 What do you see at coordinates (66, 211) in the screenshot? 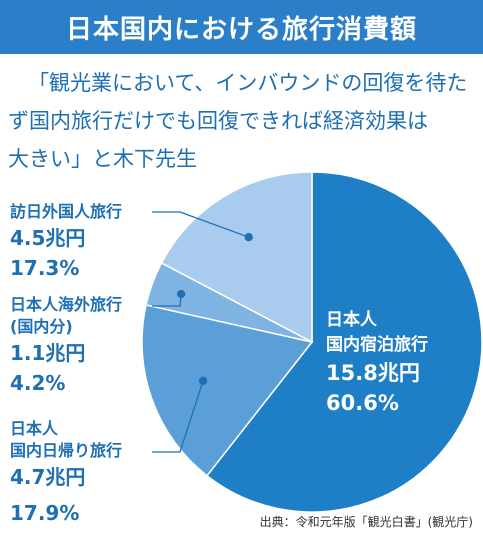
I see `slice-name-line: 訪日外国人旅行` at bounding box center [66, 211].